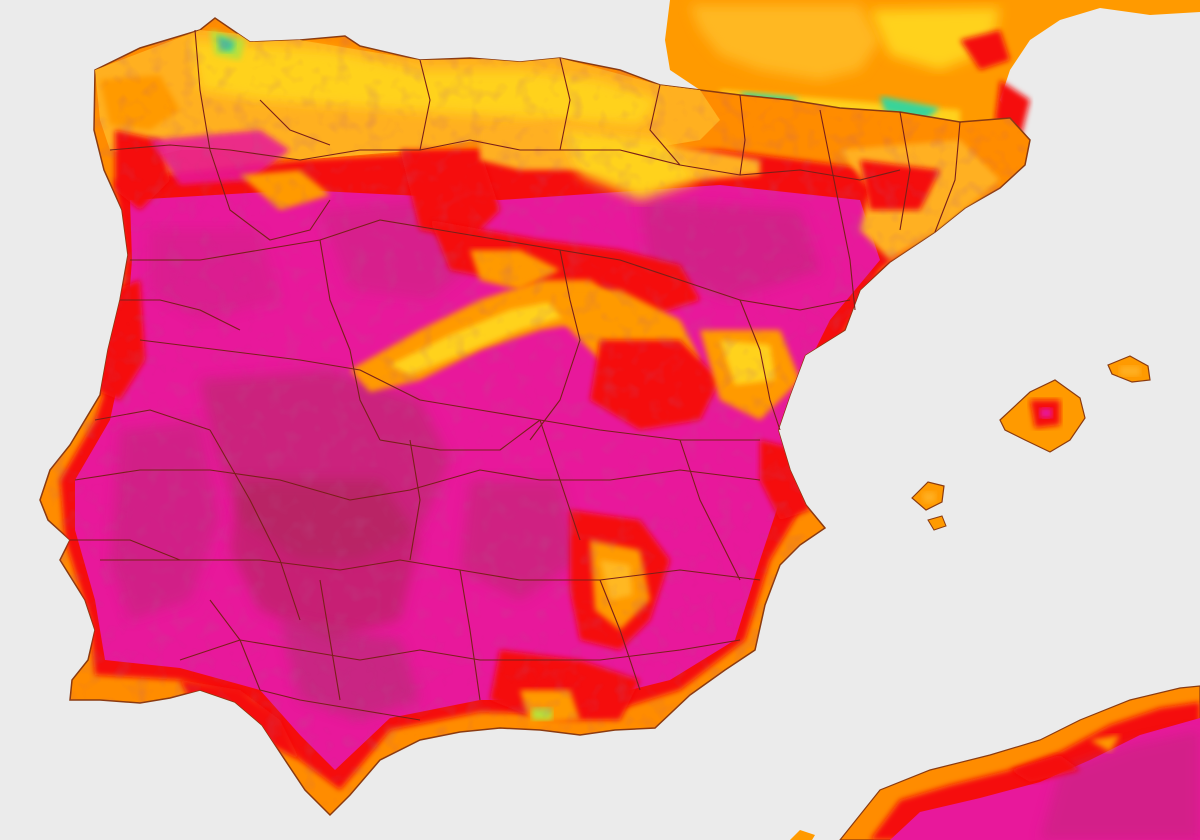 This screenshot has height=840, width=1200. I want to click on menorca, so click(1129, 369).